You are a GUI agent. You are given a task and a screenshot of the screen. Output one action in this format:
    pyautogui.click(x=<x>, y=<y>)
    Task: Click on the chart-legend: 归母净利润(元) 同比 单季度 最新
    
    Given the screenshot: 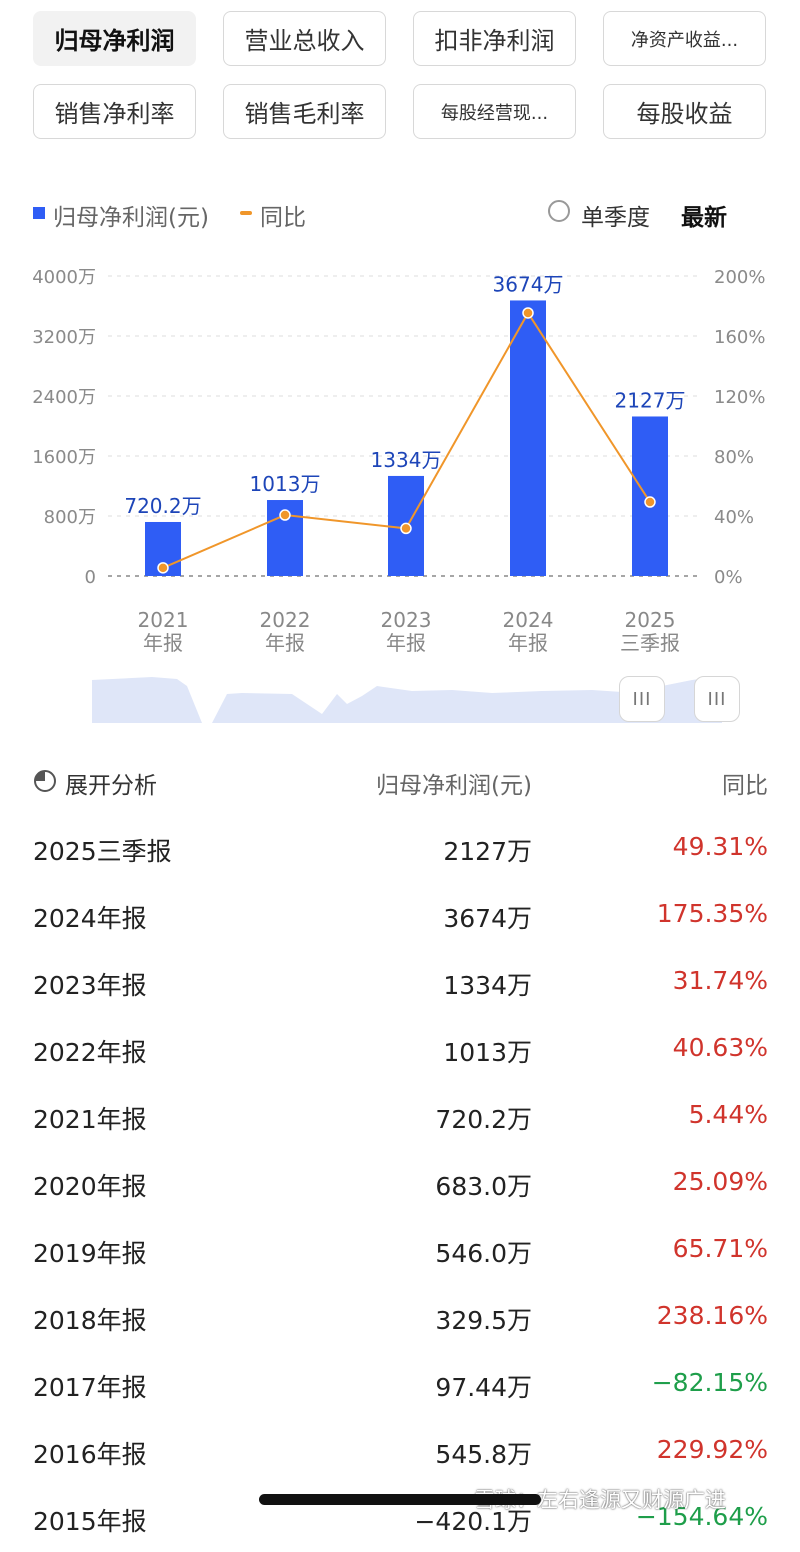 What is the action you would take?
    pyautogui.click(x=400, y=213)
    